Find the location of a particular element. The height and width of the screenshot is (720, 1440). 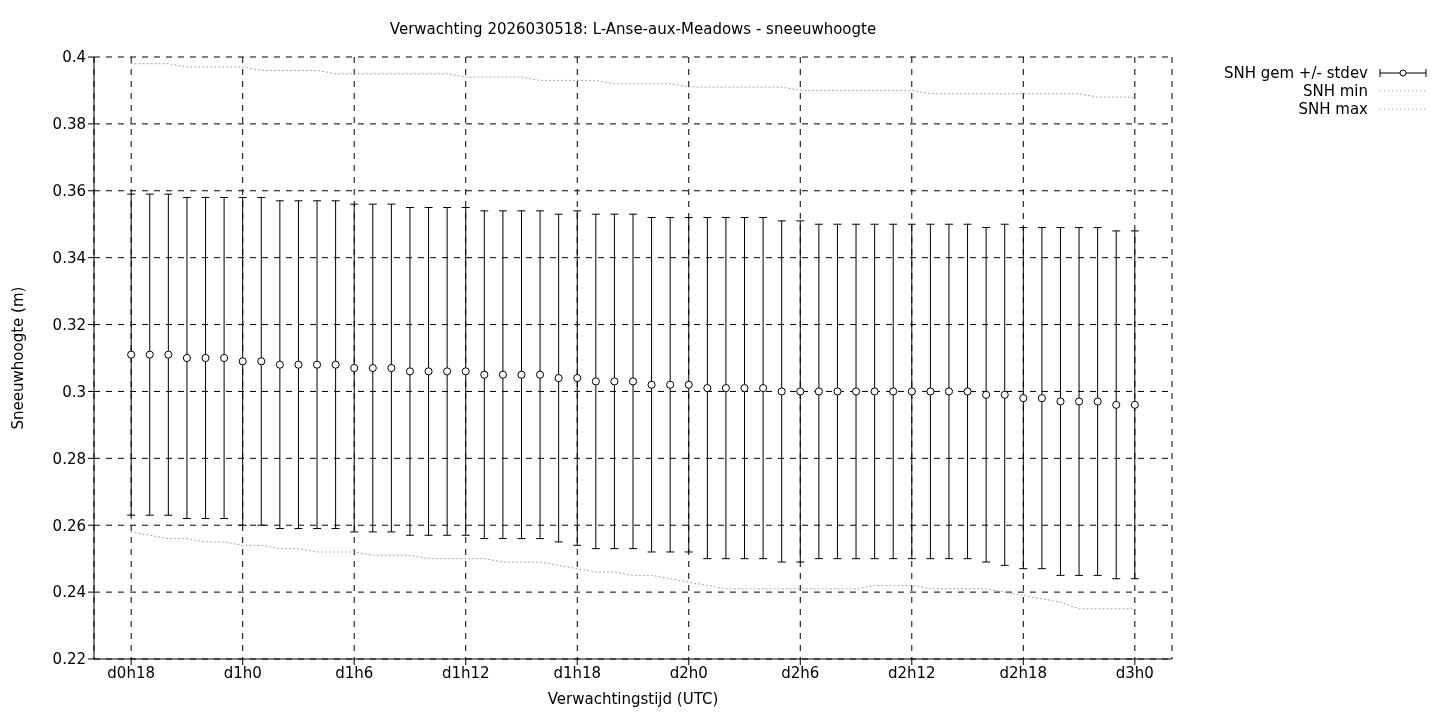

y-axis-title: Sneeuwhoogte (m) is located at coordinates (18, 358).